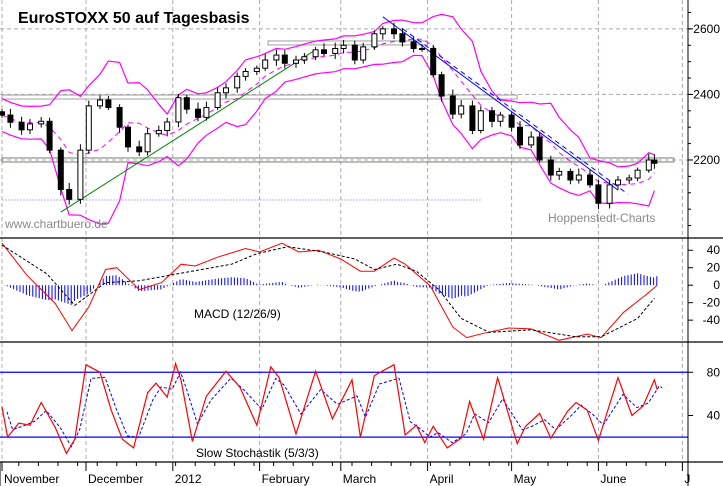  I want to click on uptrend-line, so click(188, 131).